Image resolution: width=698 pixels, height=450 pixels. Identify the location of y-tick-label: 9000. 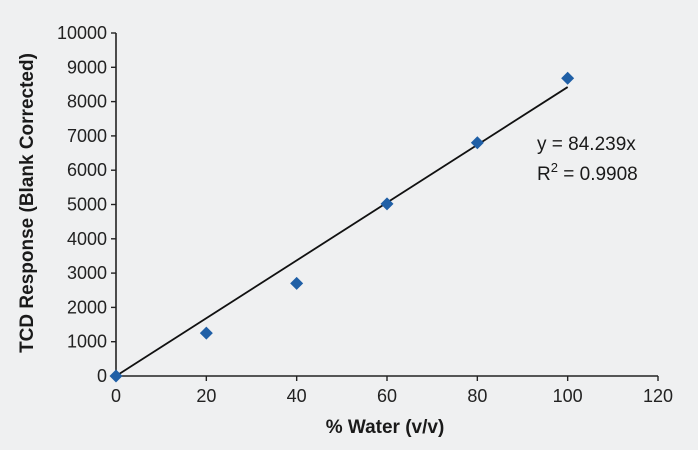
(87, 67).